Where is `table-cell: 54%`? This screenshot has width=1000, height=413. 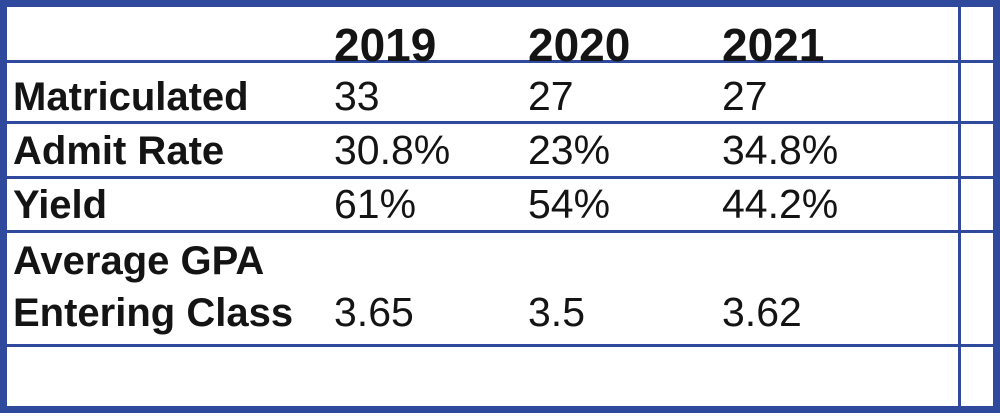
table-cell: 54% is located at coordinates (569, 204).